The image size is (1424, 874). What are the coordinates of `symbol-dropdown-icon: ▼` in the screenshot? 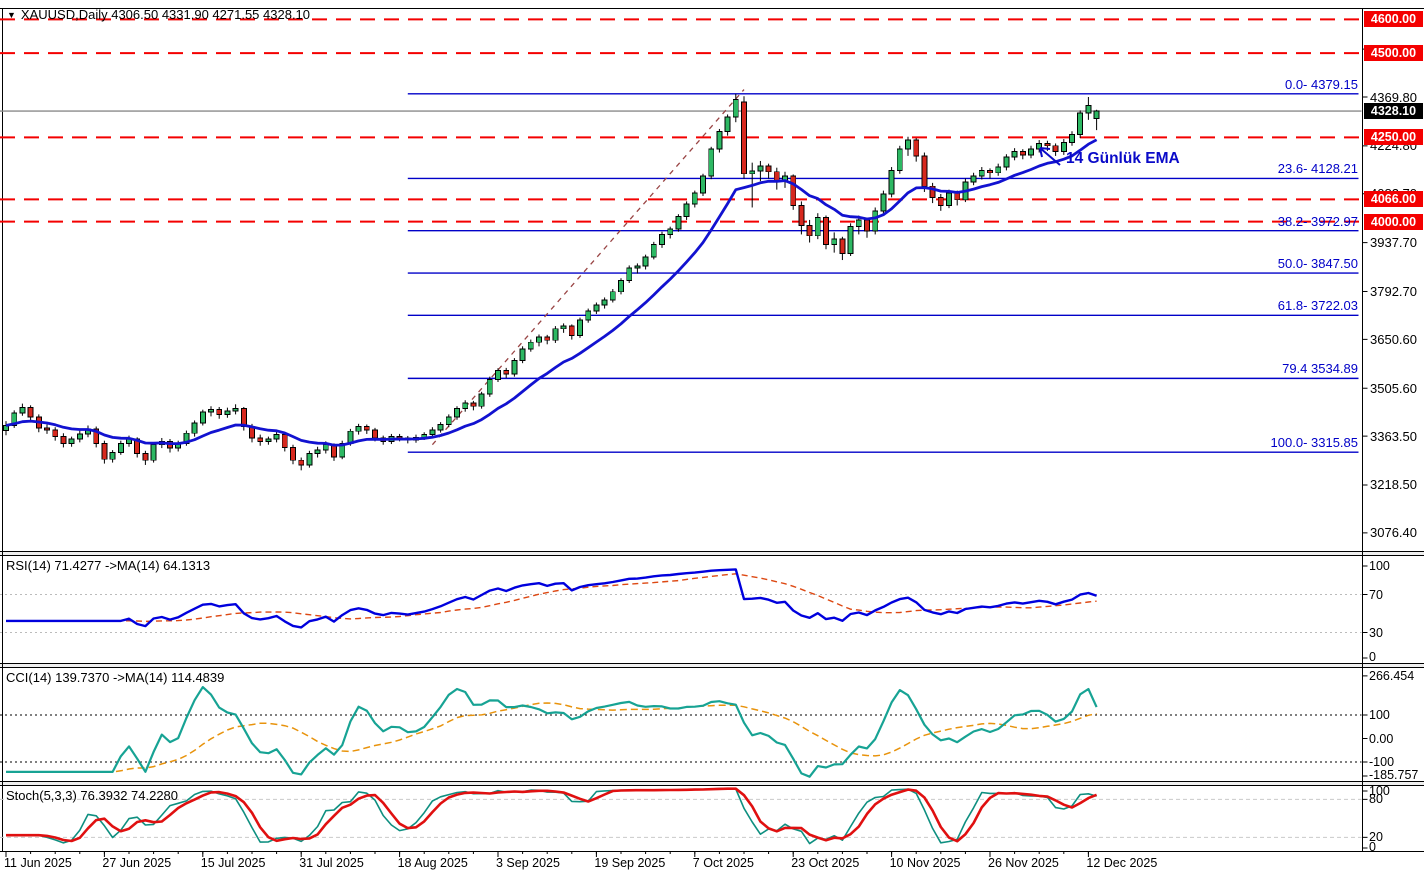 It's located at (11, 15).